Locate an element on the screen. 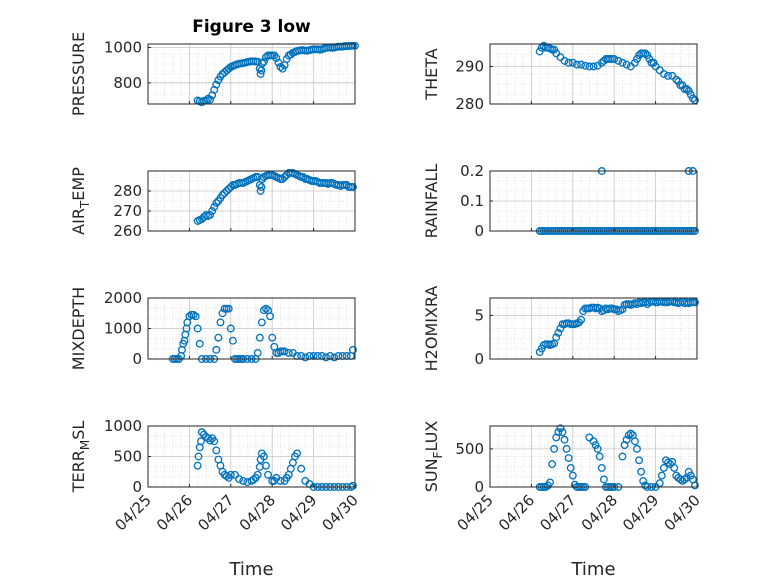 This screenshot has width=778, height=583. y-tick-label: 270 is located at coordinates (127, 211).